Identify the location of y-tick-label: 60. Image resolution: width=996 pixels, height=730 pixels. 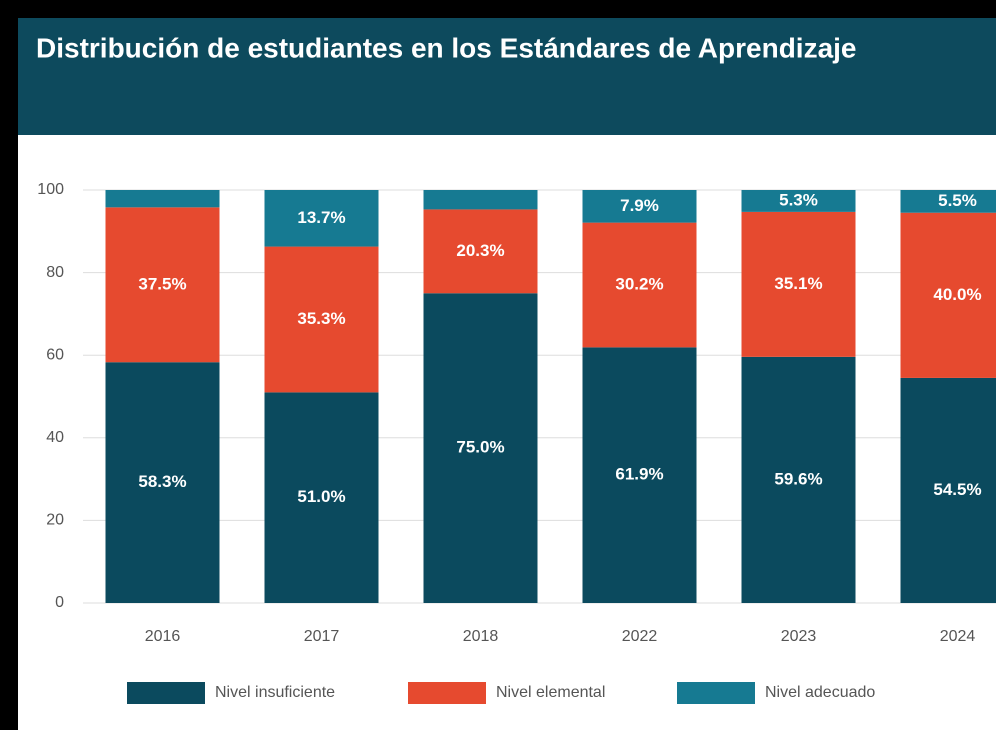
(55, 354).